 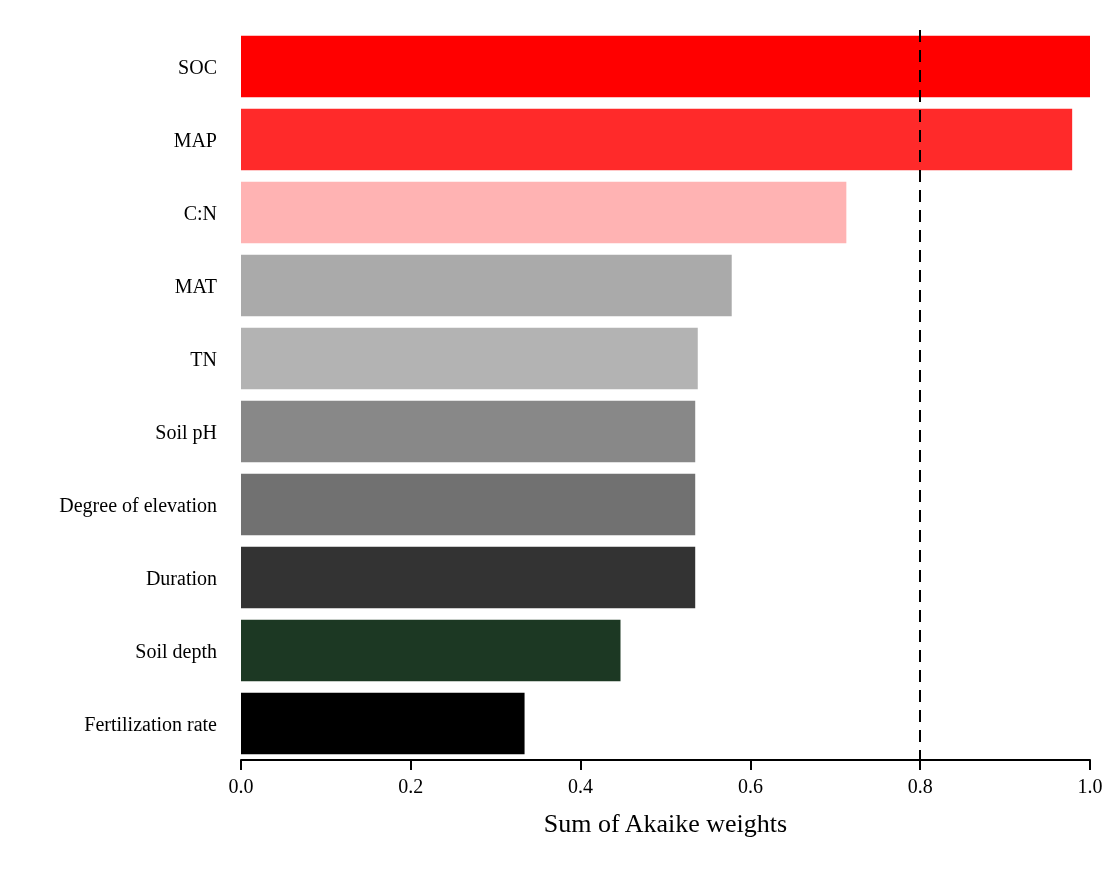 What do you see at coordinates (920, 786) in the screenshot?
I see `x-tick-label: 0.8` at bounding box center [920, 786].